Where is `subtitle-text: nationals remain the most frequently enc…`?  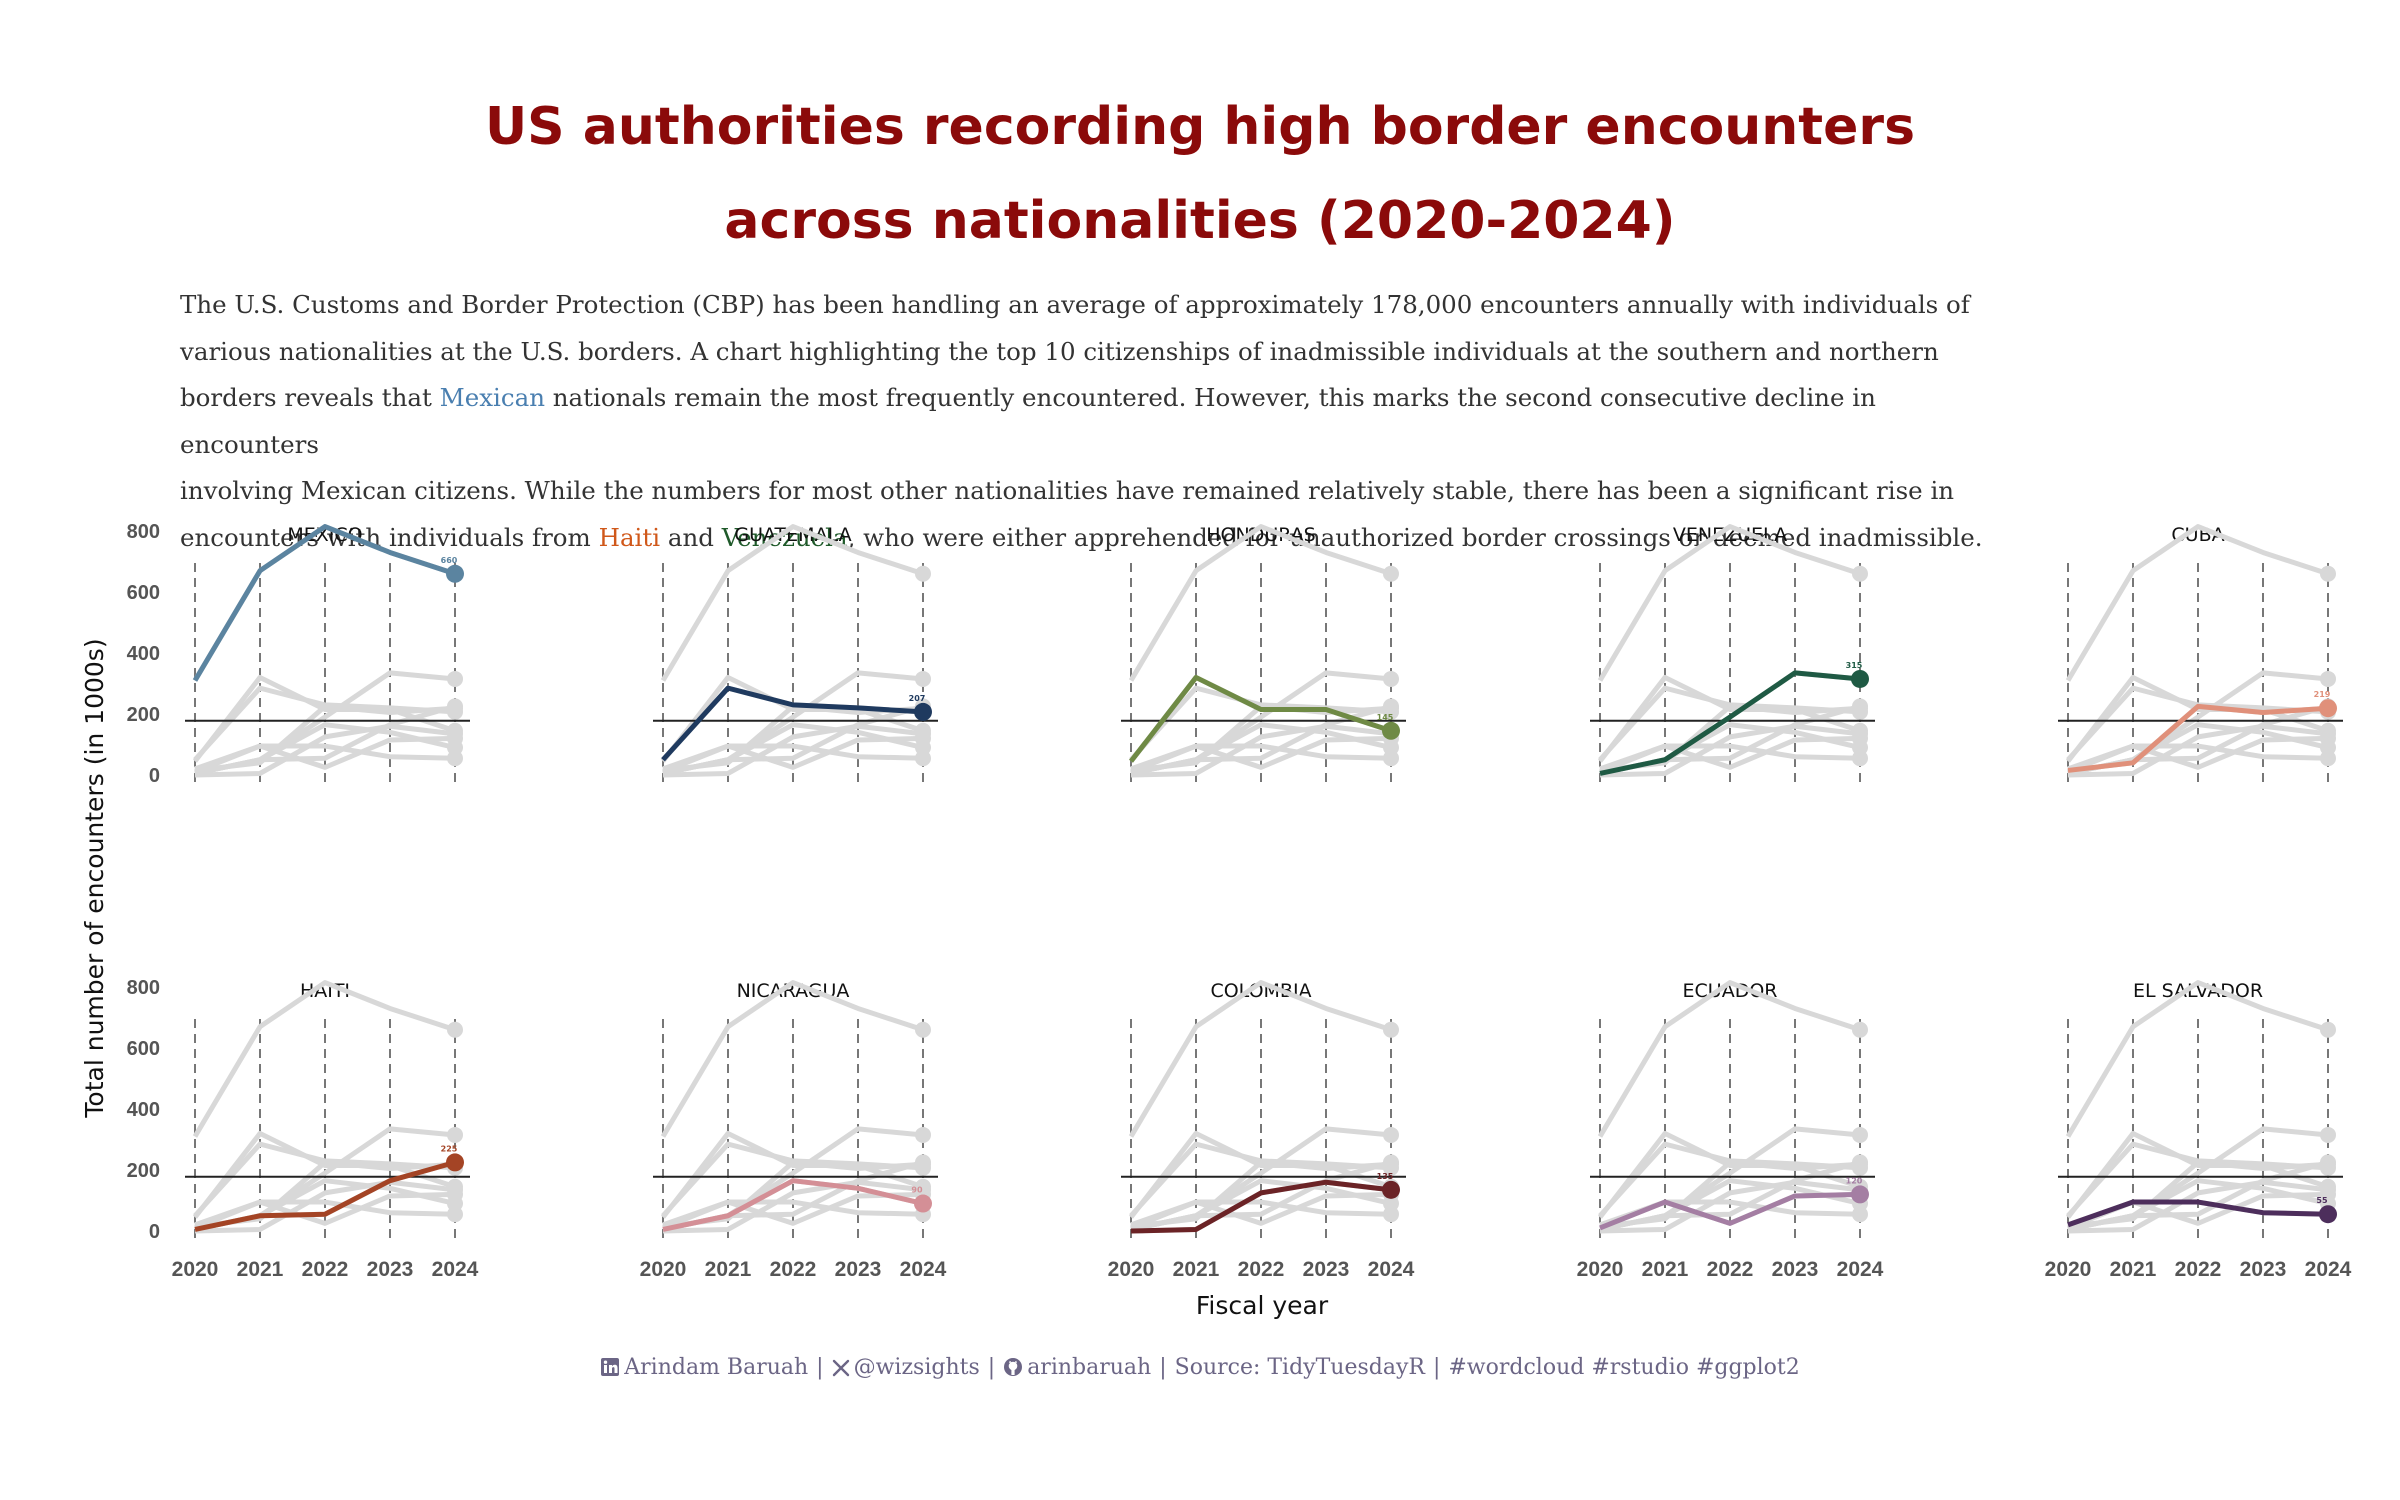
subtitle-text: nationals remain the most frequently enc… is located at coordinates (1028, 421).